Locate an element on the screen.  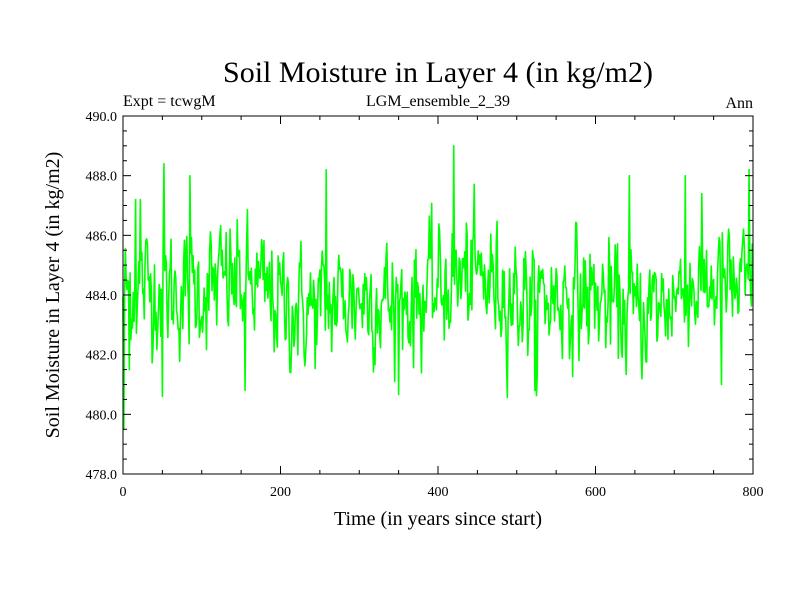
y-tick-label-478.0: 478.0 is located at coordinates (102, 475).